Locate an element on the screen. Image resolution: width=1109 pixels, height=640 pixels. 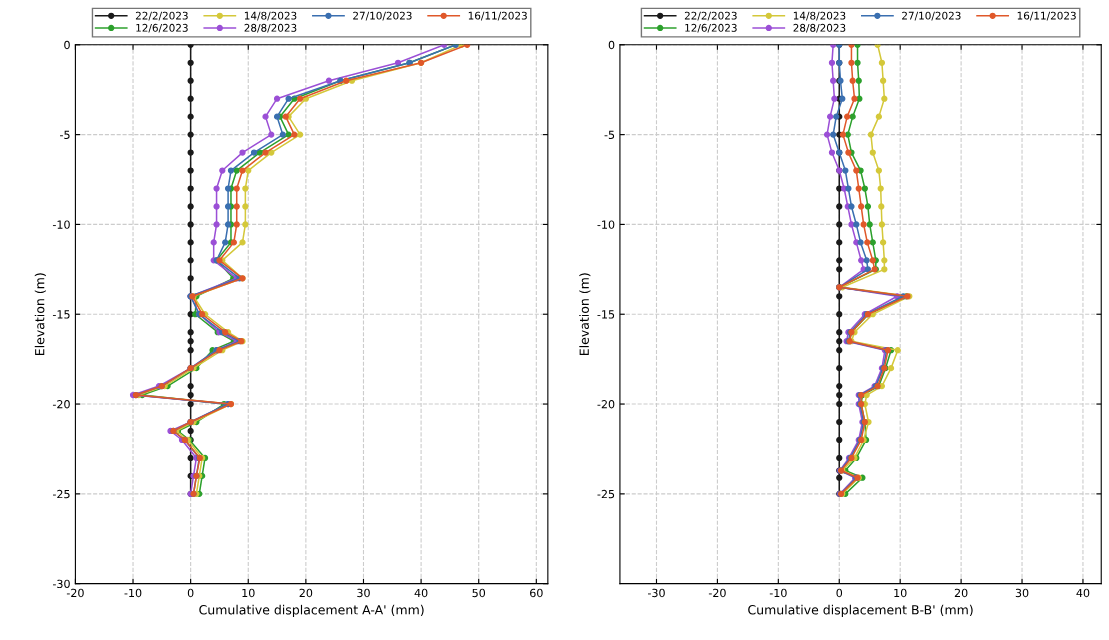
x-tick-label: -30 is located at coordinates (656, 593).